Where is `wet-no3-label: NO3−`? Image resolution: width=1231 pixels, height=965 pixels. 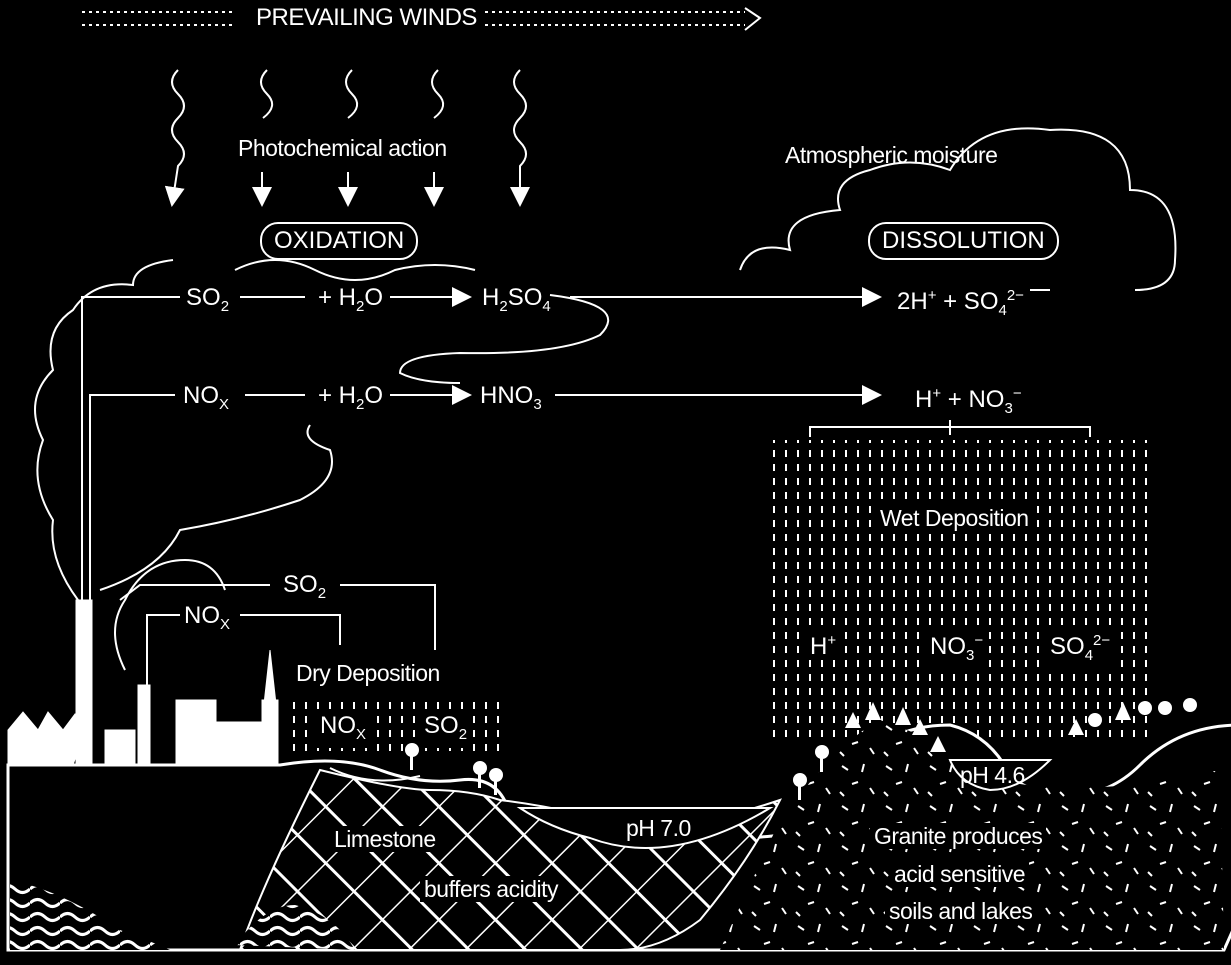 wet-no3-label: NO3− is located at coordinates (957, 648).